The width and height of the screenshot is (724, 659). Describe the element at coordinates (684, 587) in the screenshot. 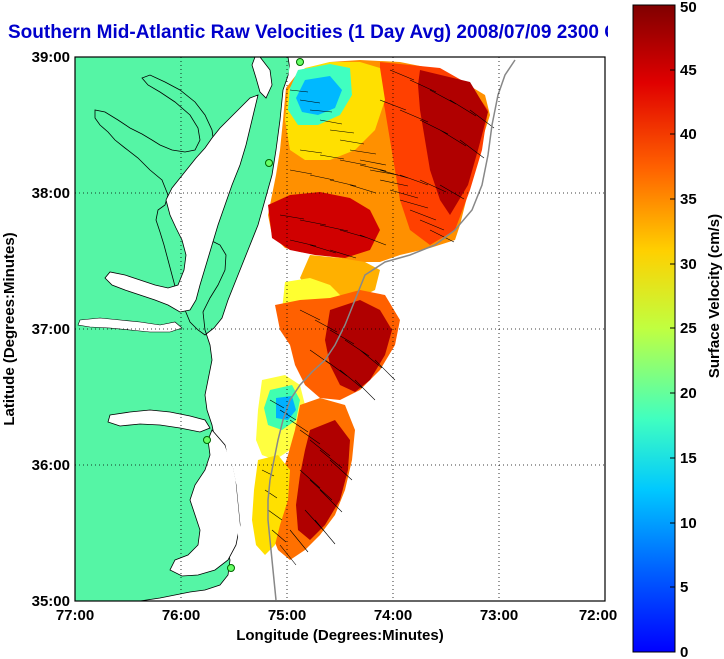

I see `colorbar-tick-label: 5` at that location.